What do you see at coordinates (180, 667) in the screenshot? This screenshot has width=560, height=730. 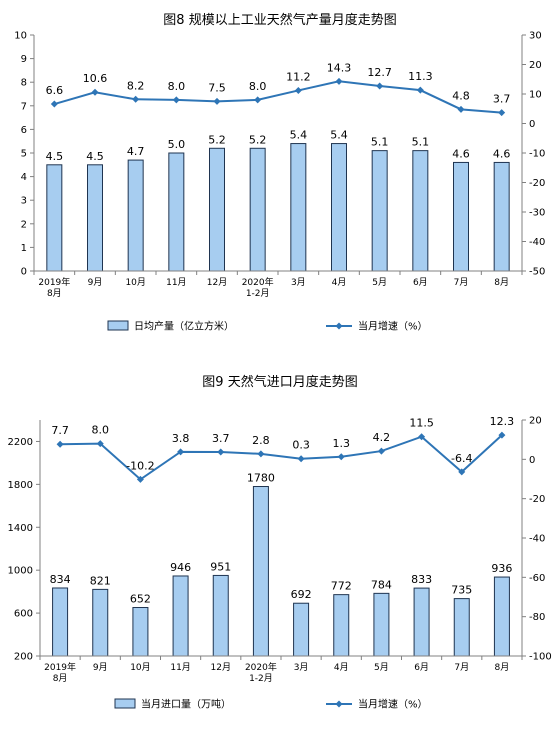 I see `category-label: 11月` at bounding box center [180, 667].